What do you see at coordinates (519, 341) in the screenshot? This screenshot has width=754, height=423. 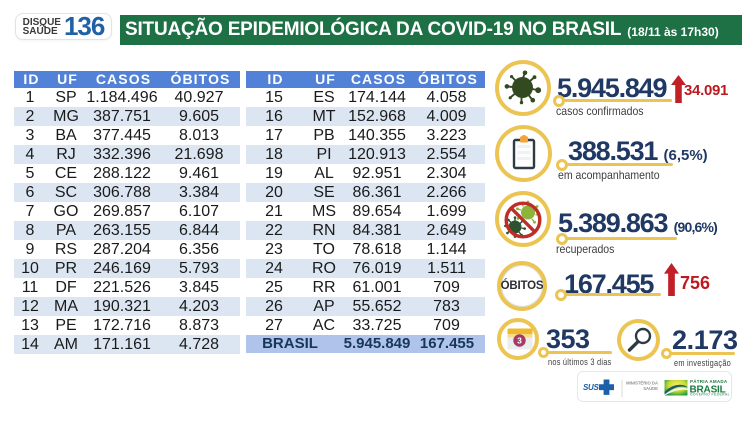 I see `svg-text: 3` at bounding box center [519, 341].